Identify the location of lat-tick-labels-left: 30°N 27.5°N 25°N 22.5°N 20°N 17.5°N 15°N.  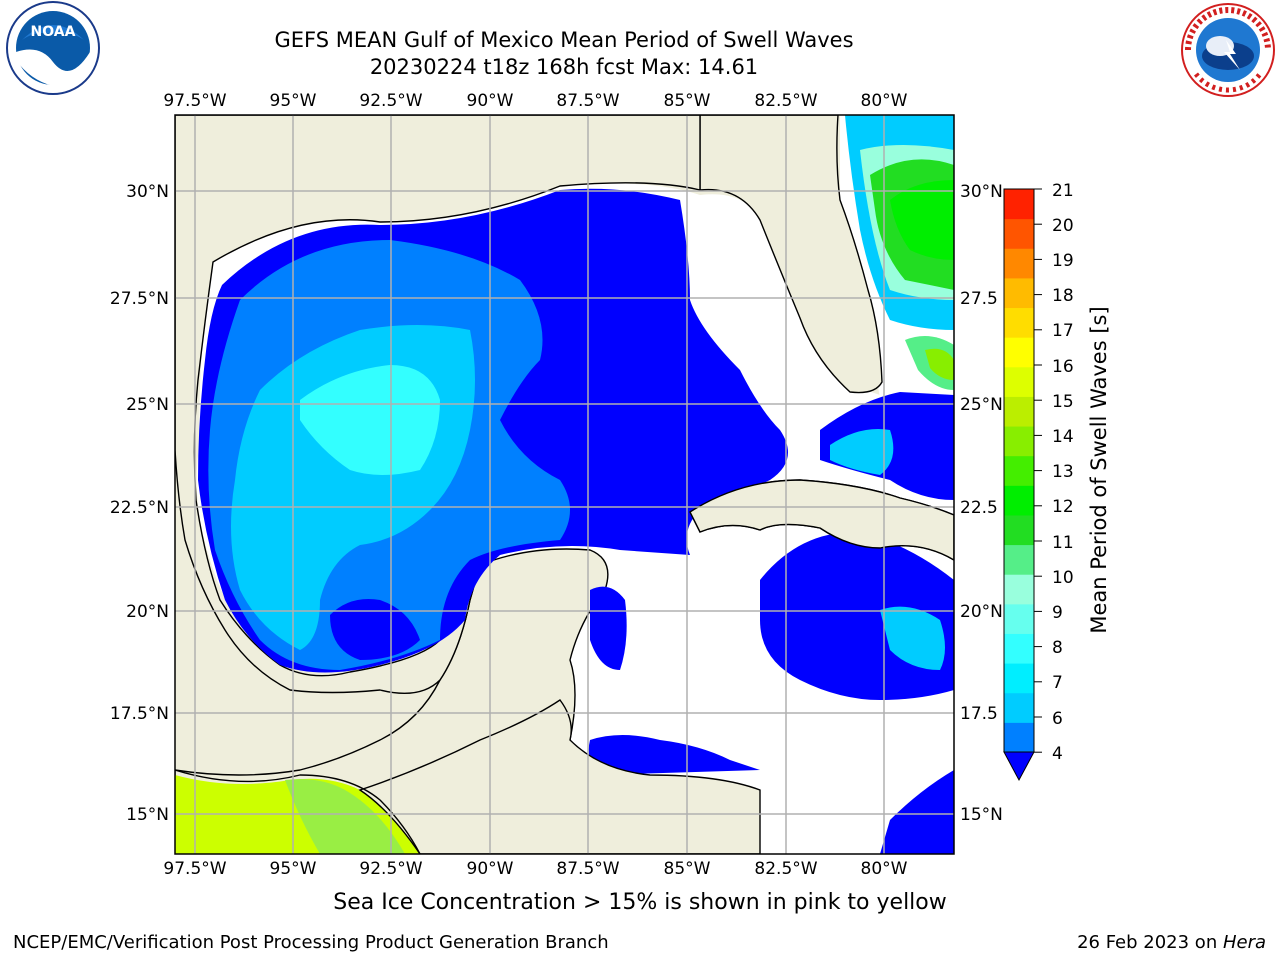
(139, 503).